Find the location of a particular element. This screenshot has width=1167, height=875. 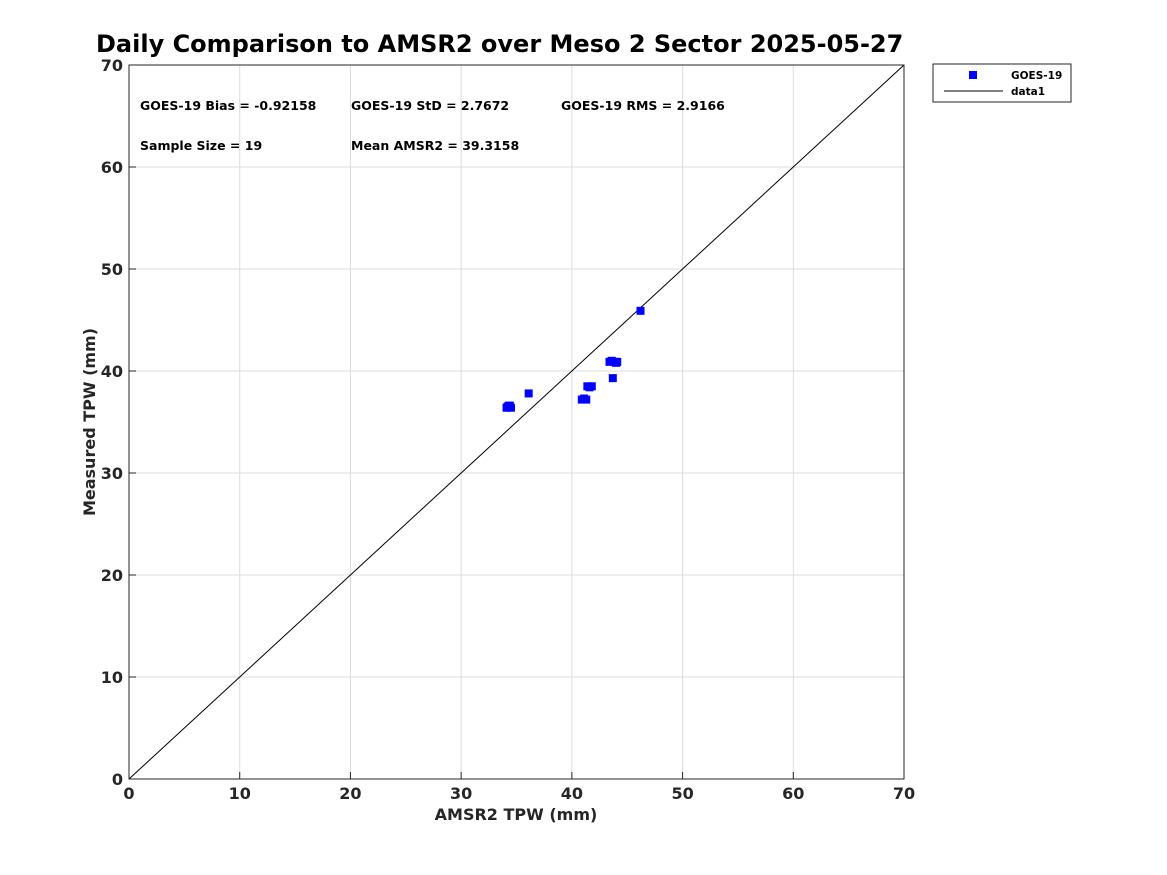

data-points is located at coordinates (573, 359).